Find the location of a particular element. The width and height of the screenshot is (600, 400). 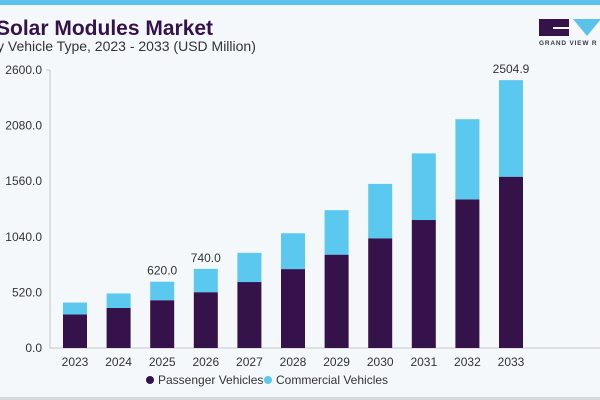

bar-passenger-2028 is located at coordinates (293, 308).